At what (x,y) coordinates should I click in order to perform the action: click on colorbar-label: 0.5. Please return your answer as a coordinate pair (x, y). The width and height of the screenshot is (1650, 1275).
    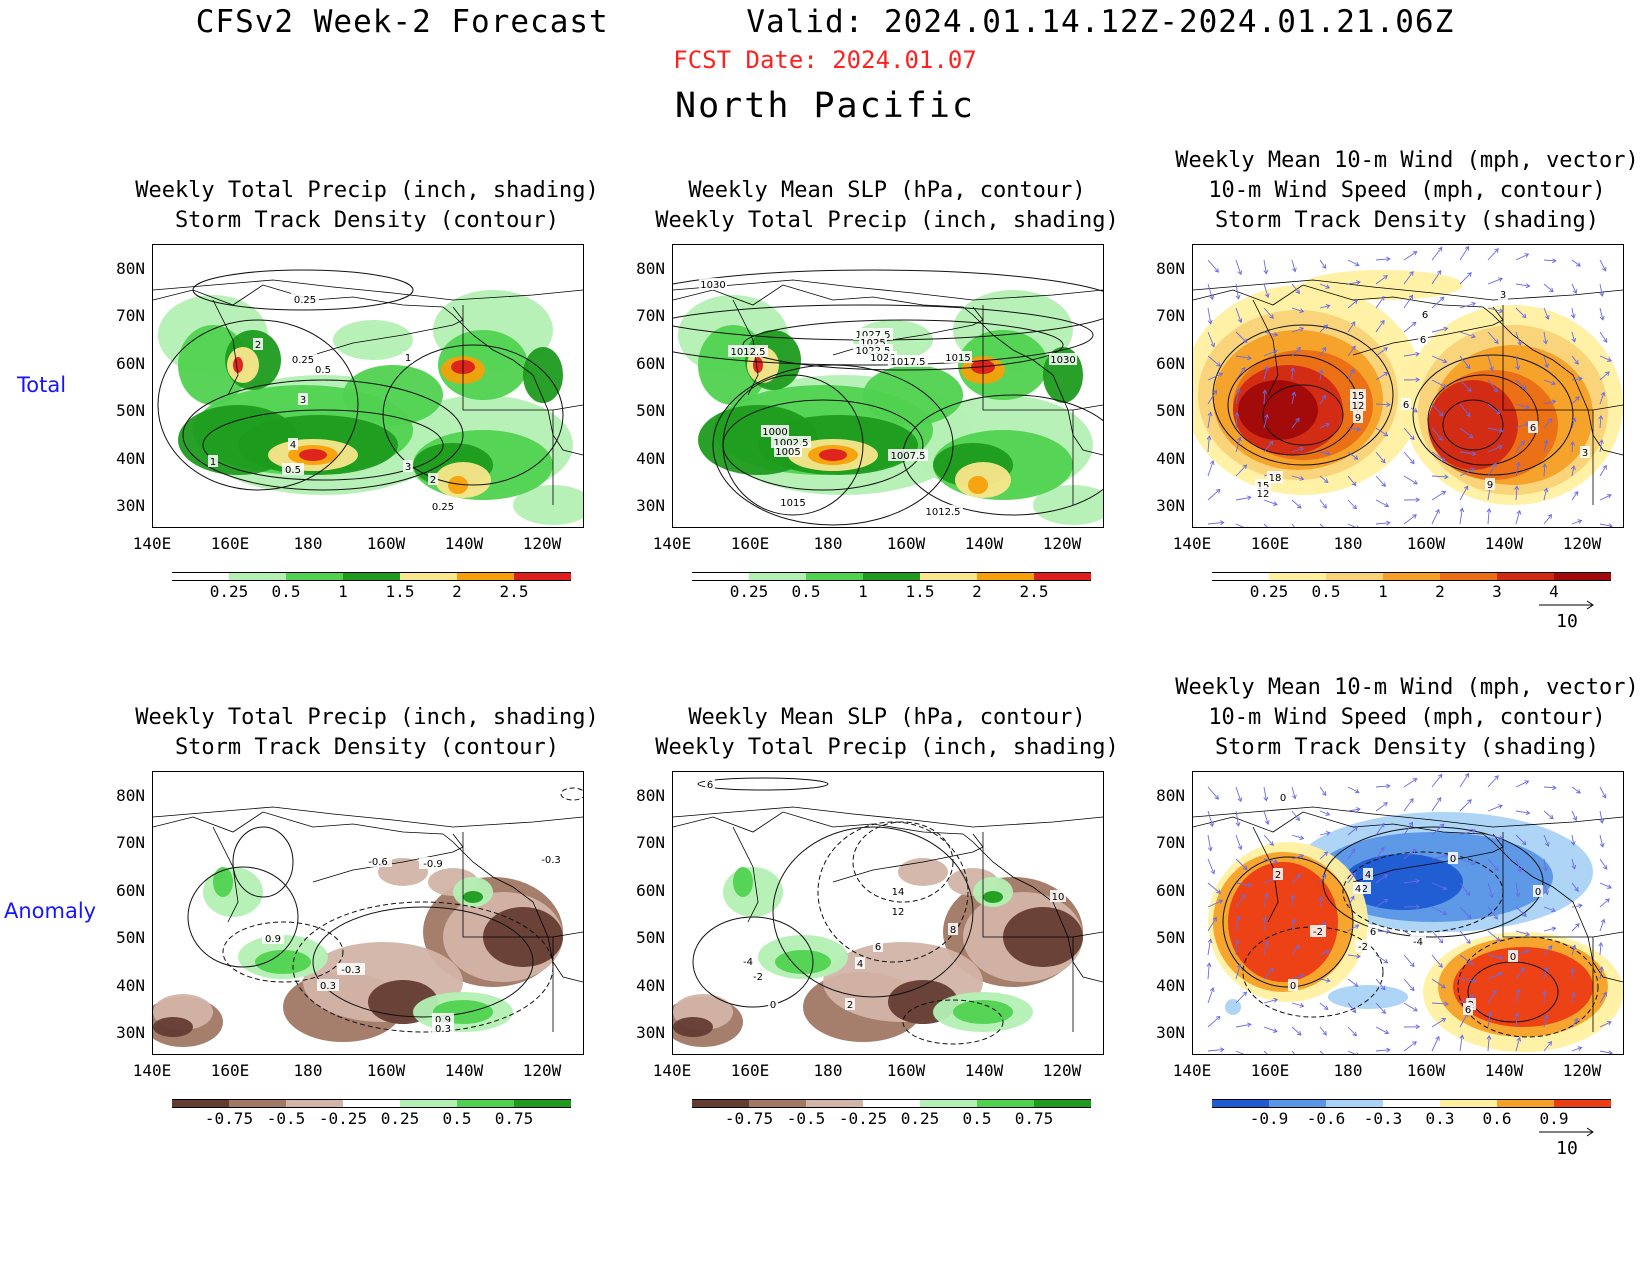
    Looking at the image, I should click on (286, 591).